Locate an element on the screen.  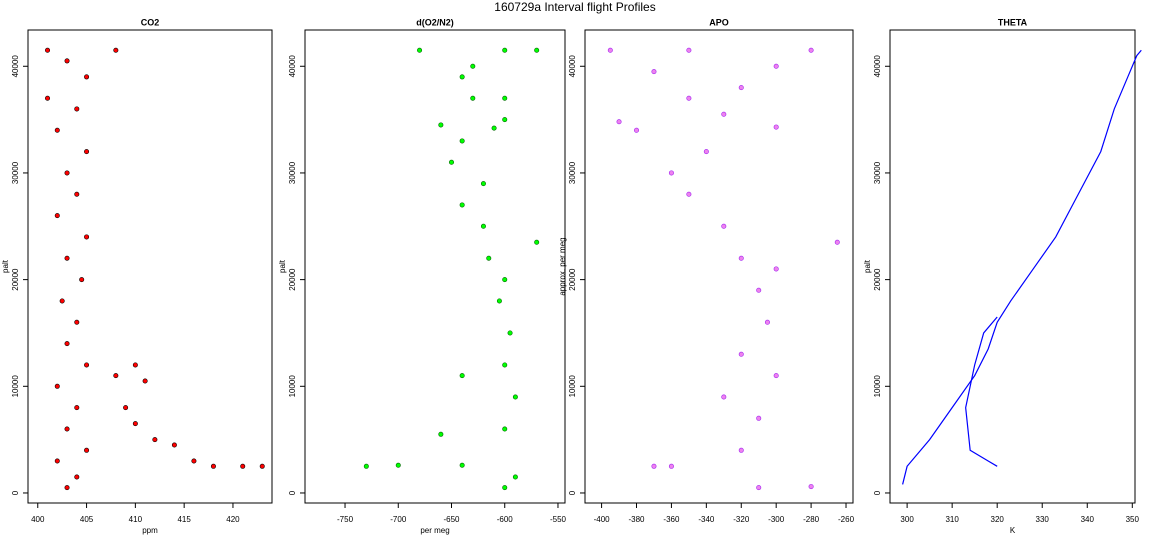
x-tick-label: 310 is located at coordinates (952, 519).